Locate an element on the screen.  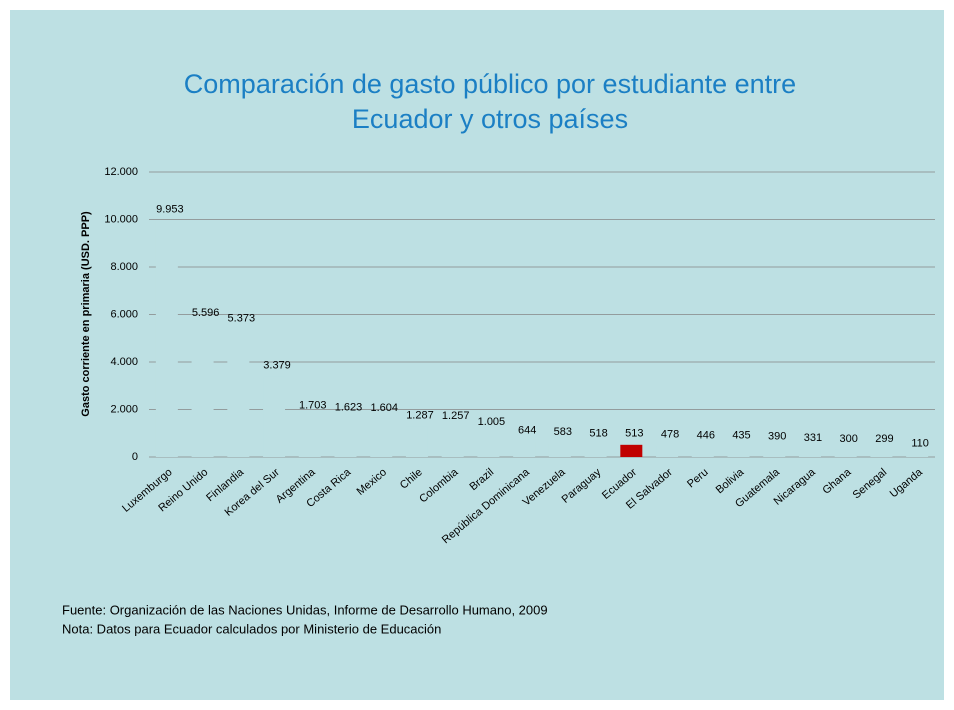
y-tick-label: 6.000 is located at coordinates (124, 314).